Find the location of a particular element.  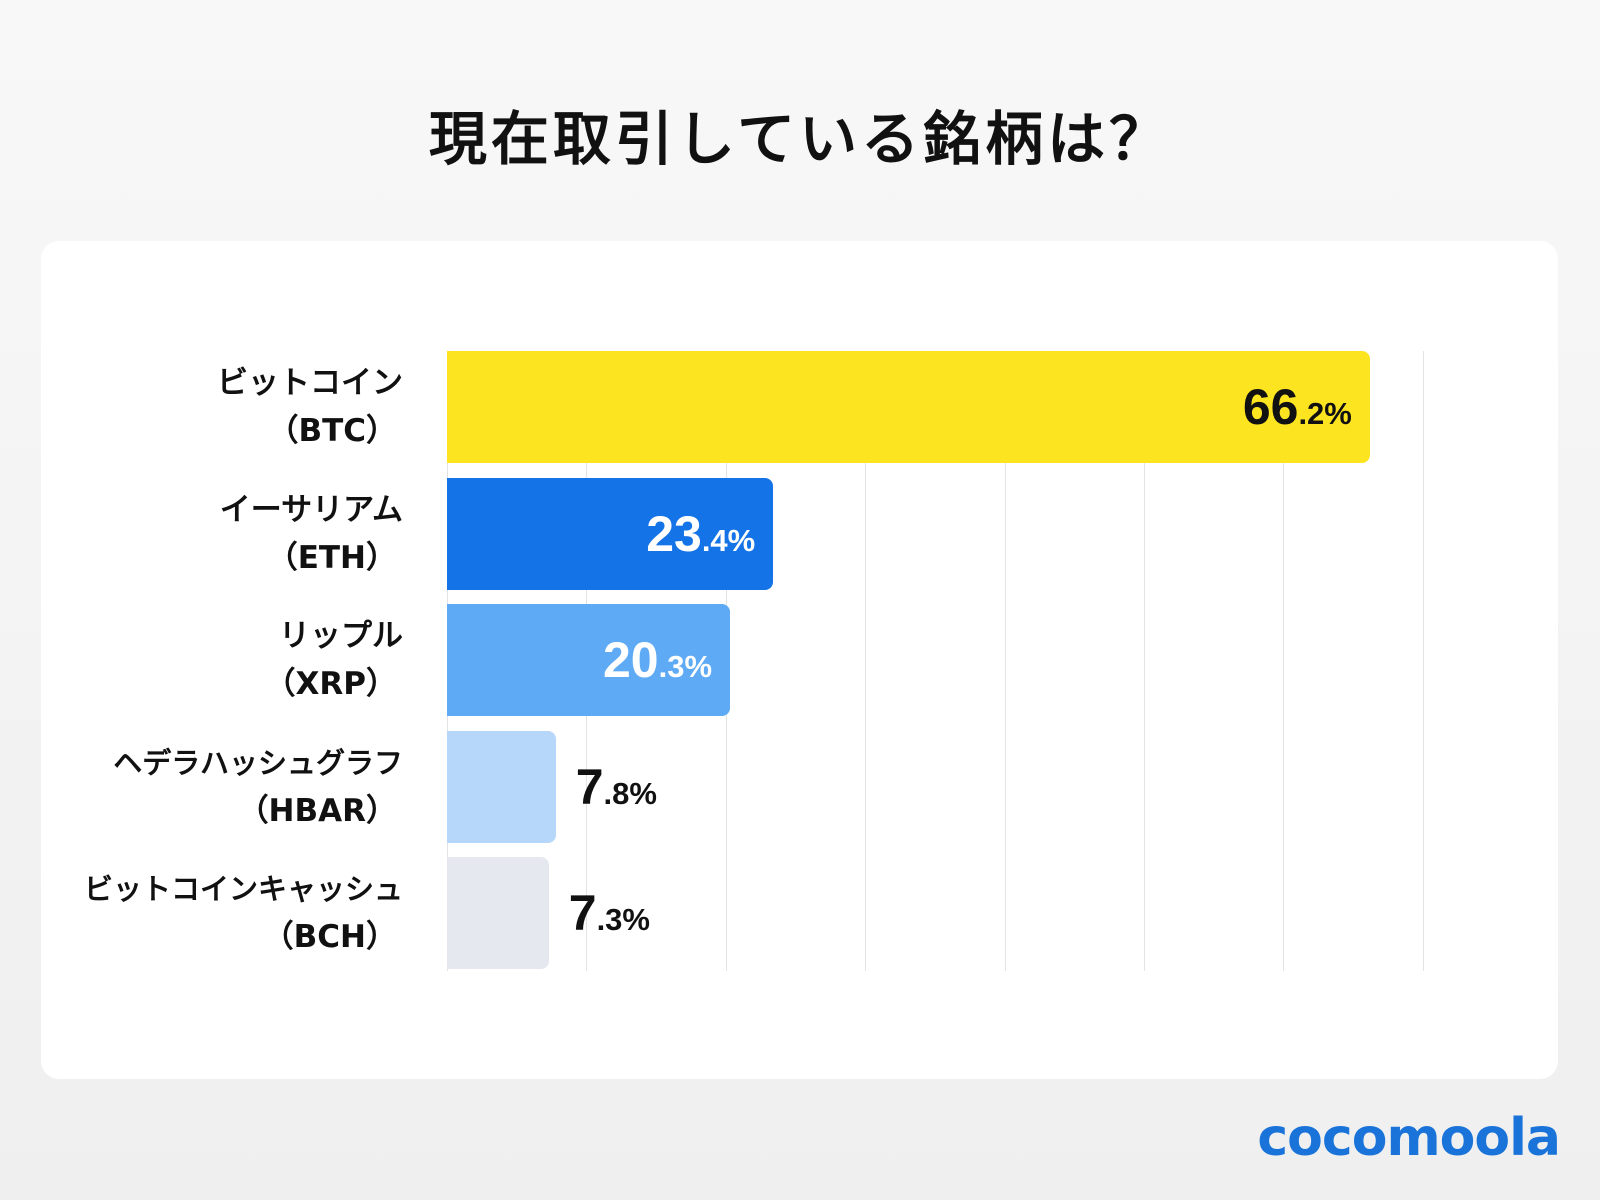

category-ticker: （HBAR） is located at coordinates (317, 810).